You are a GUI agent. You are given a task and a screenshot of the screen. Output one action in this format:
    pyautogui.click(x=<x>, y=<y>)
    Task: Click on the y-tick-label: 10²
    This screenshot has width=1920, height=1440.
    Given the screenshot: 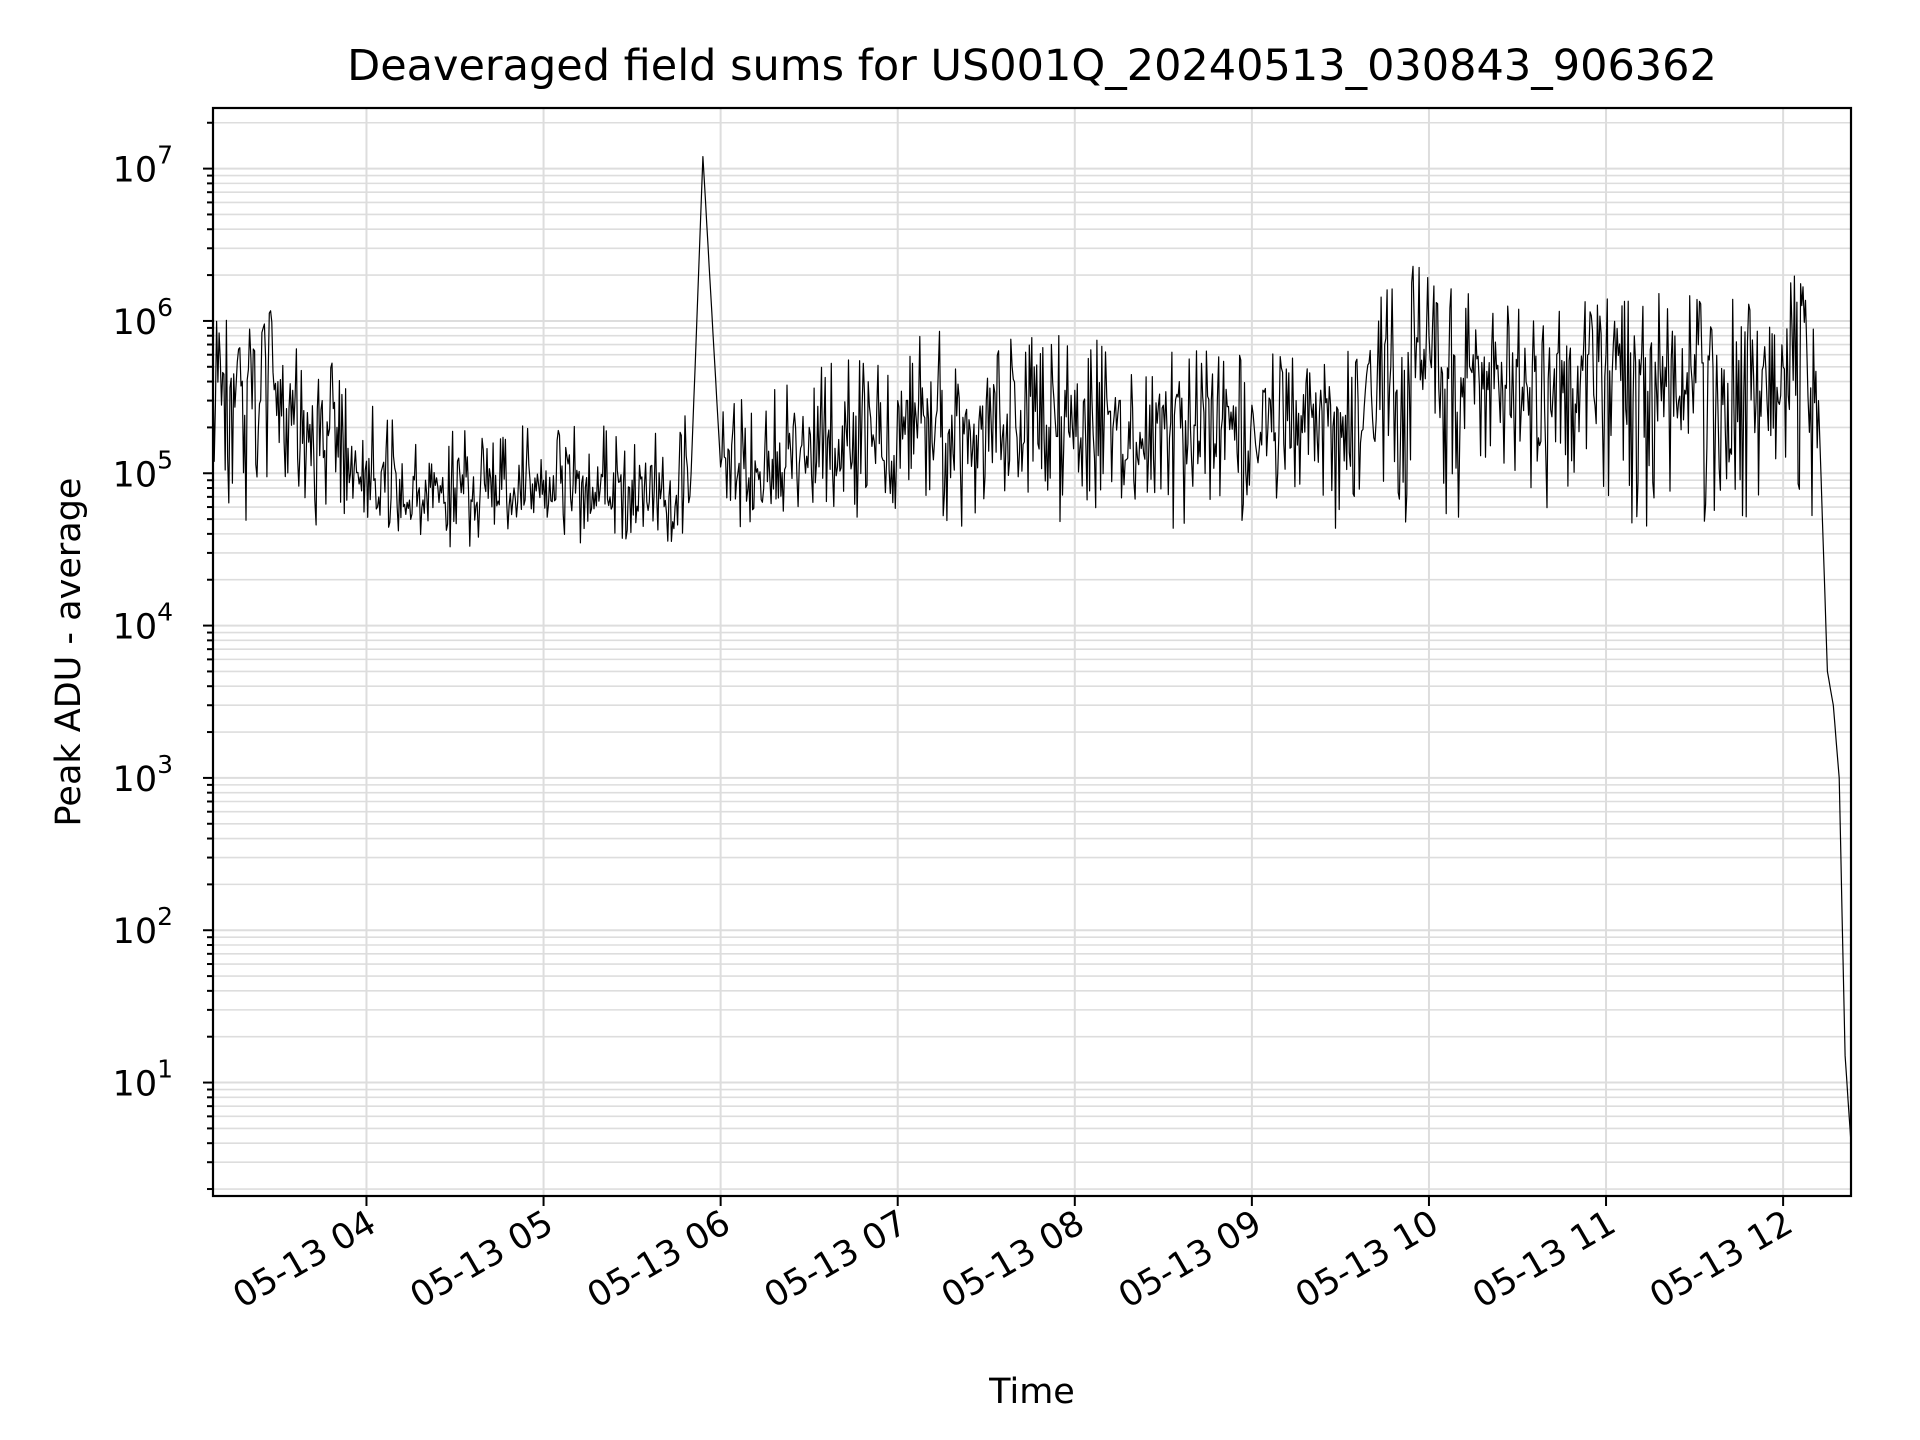 What is the action you would take?
    pyautogui.click(x=143, y=927)
    